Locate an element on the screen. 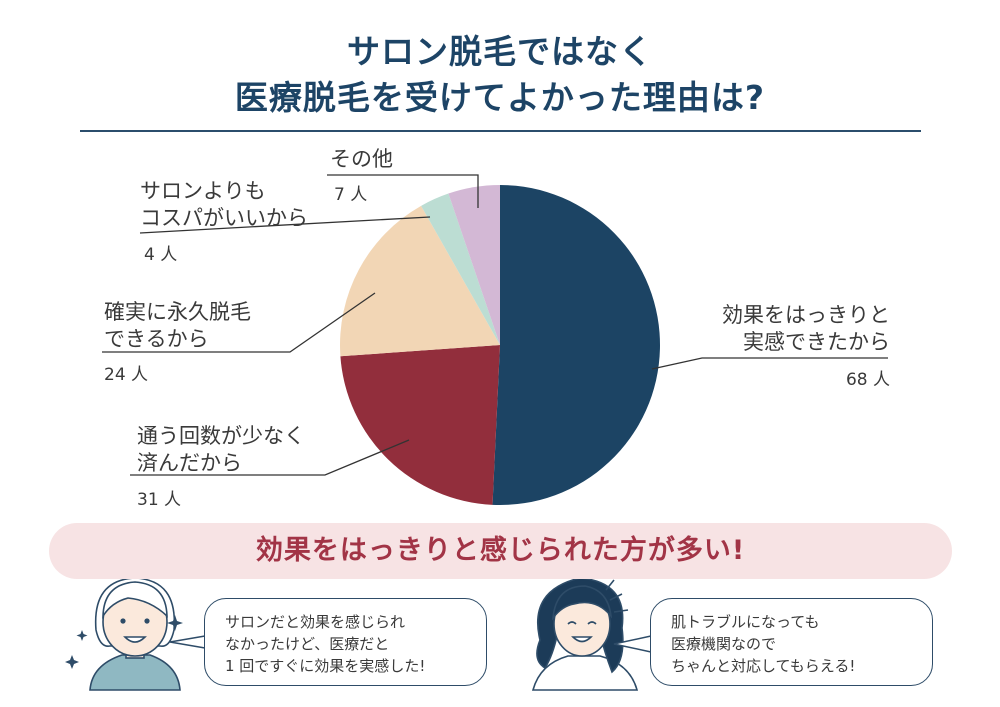  leader-line-fewer-visits is located at coordinates (270, 457).